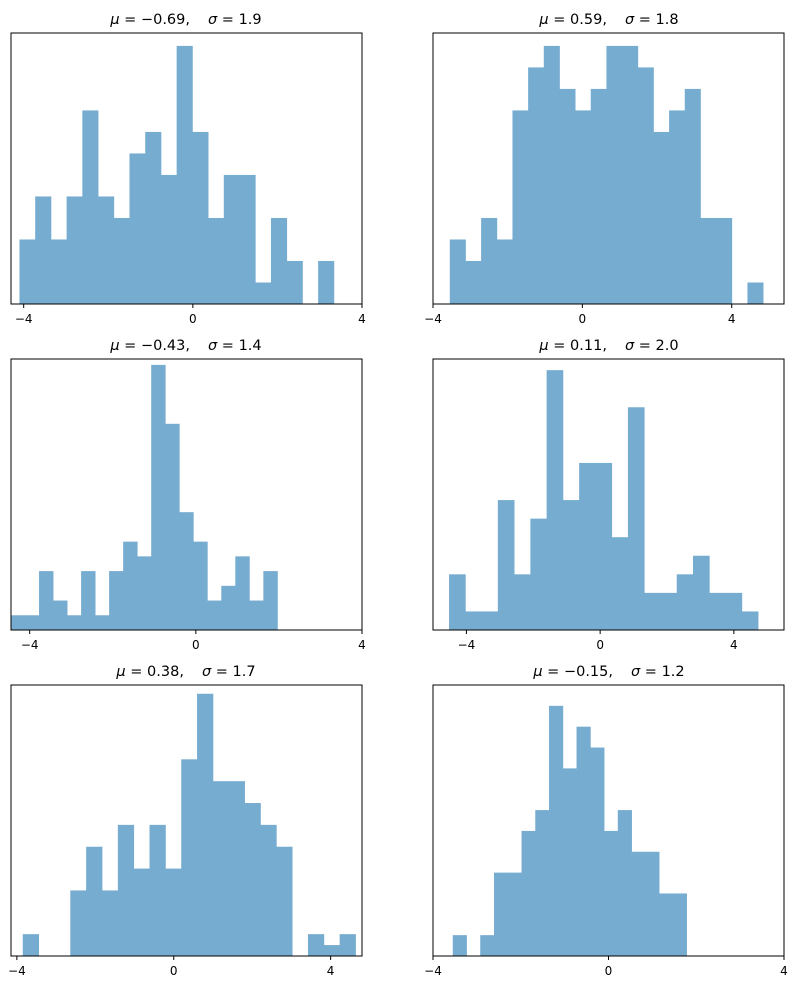 This screenshot has width=799, height=990. Describe the element at coordinates (606, 175) in the screenshot. I see `panel-2-bars` at that location.